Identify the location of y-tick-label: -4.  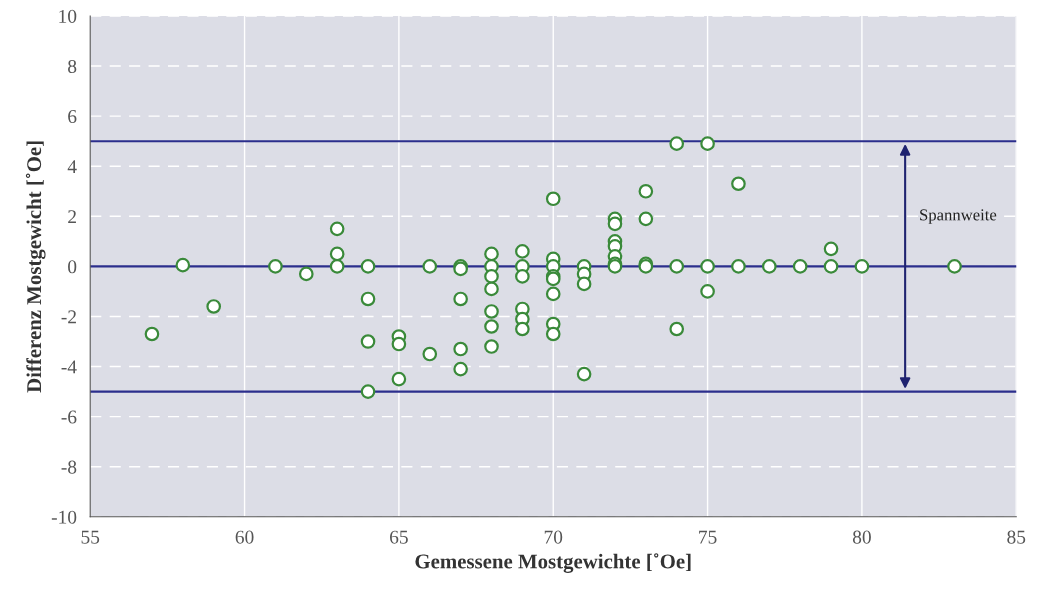
(69, 367).